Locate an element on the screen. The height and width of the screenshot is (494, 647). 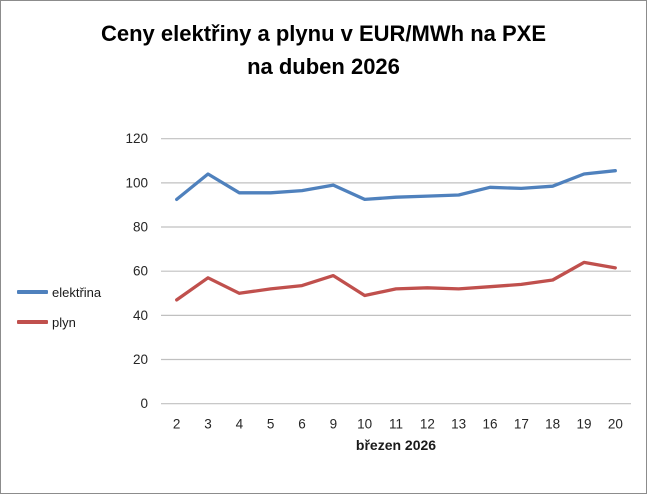
x-tick-label-3: 3 is located at coordinates (208, 424).